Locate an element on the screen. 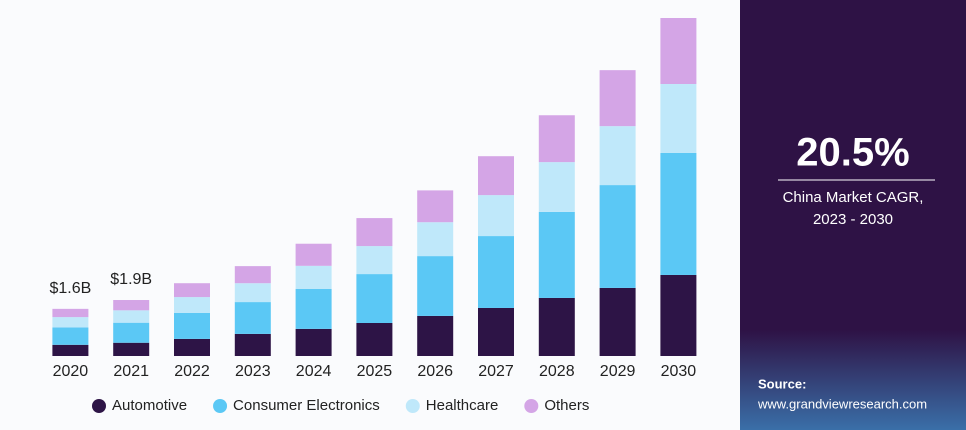  legend-label: Automotive is located at coordinates (149, 405).